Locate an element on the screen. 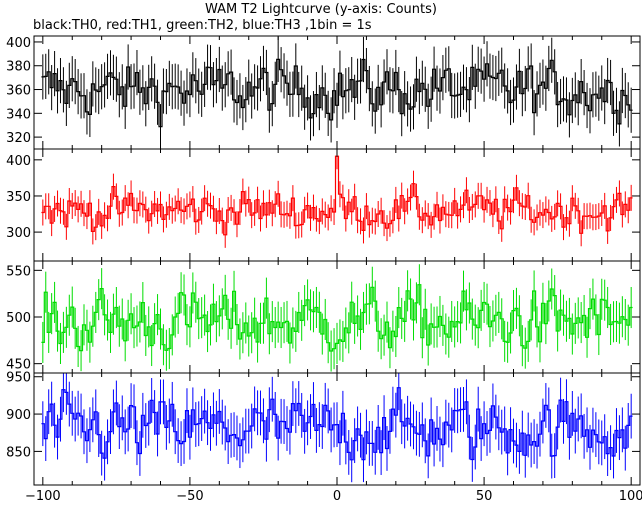 This screenshot has width=642, height=505. chart-title: WAM T2 Lightcurve (y-axis: Counts) is located at coordinates (321, 9).